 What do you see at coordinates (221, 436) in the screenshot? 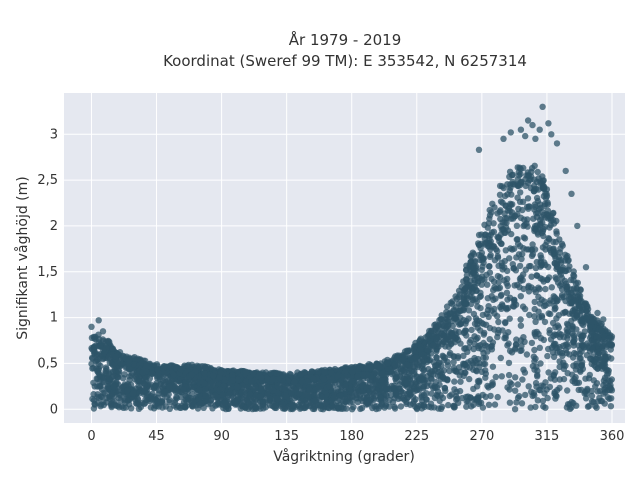
I see `x-tick-label: 90` at bounding box center [221, 436].